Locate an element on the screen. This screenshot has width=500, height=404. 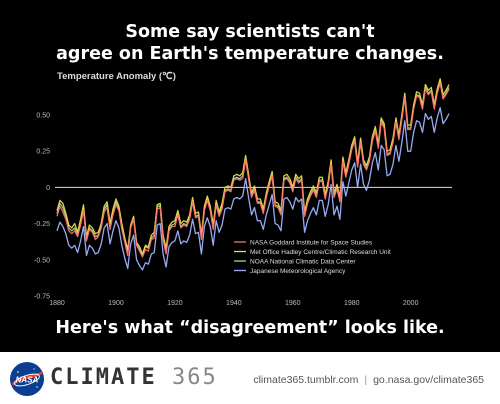
y-tick-label: 0 is located at coordinates (48, 188).